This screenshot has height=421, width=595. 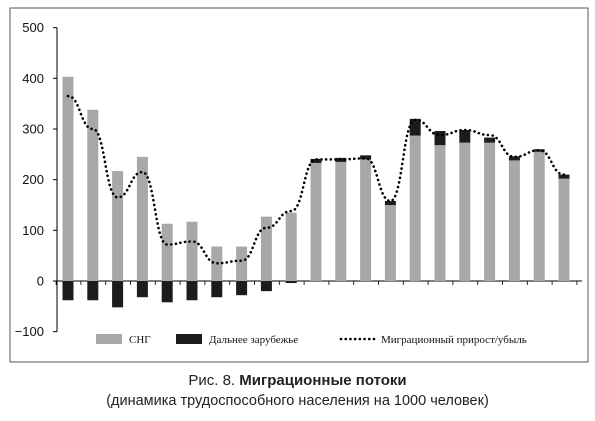 I want to click on legend-swatch-cis, so click(x=109, y=339).